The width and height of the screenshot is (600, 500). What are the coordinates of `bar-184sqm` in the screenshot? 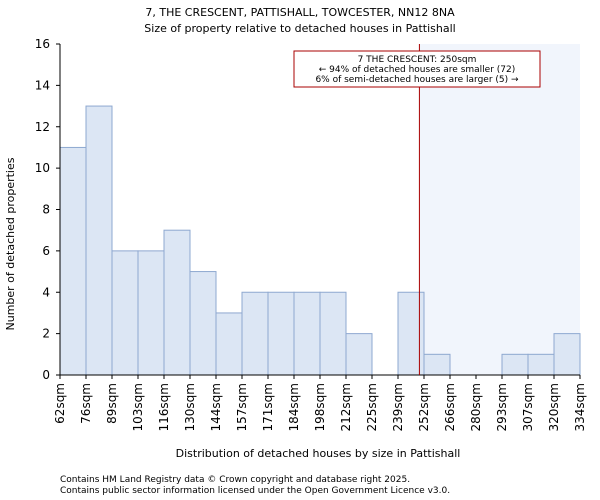 It's located at (307, 333).